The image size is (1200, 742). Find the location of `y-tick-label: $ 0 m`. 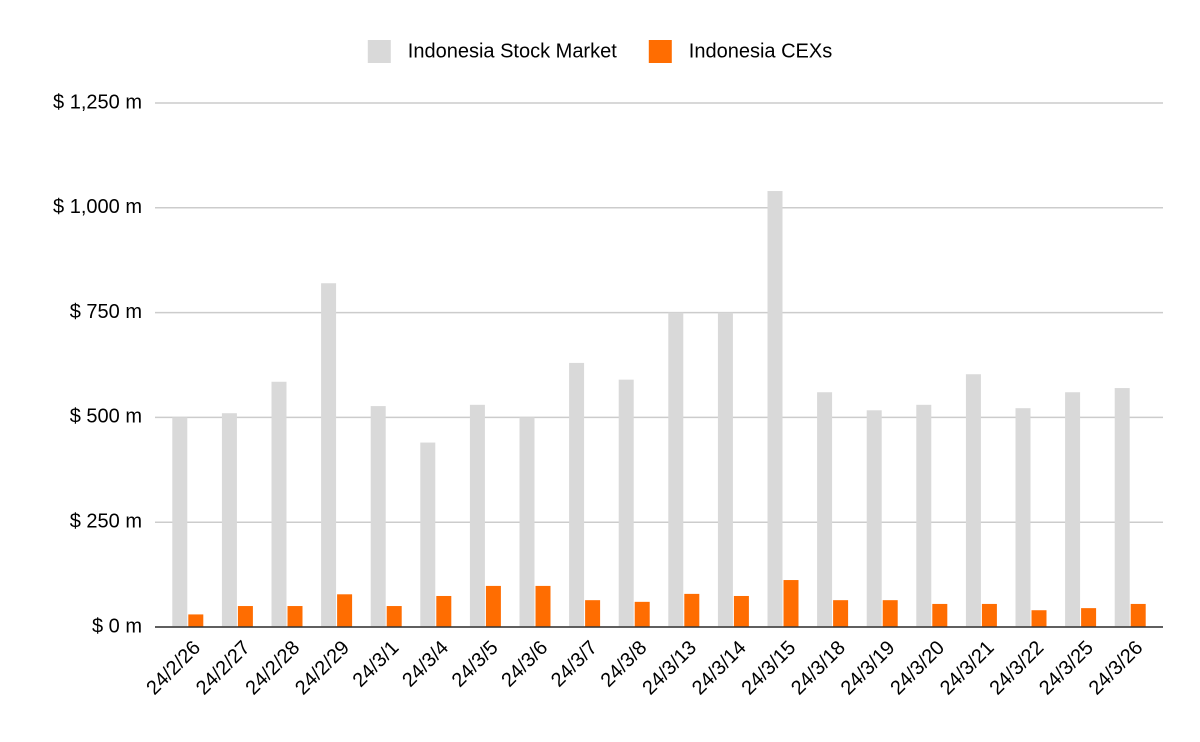

y-tick-label: $ 0 m is located at coordinates (117, 626).